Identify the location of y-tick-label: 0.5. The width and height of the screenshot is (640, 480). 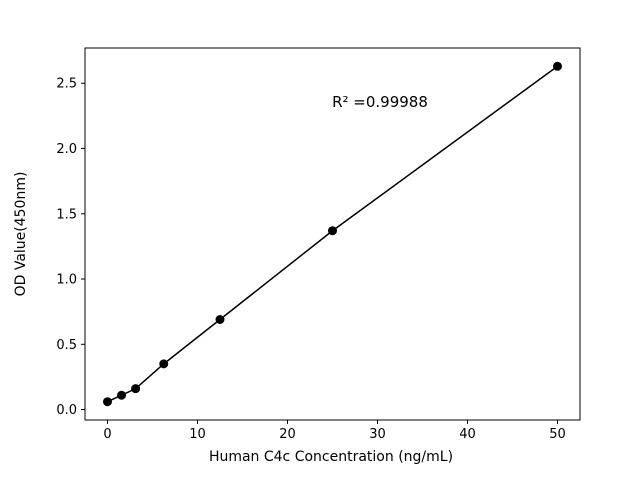
(66, 345).